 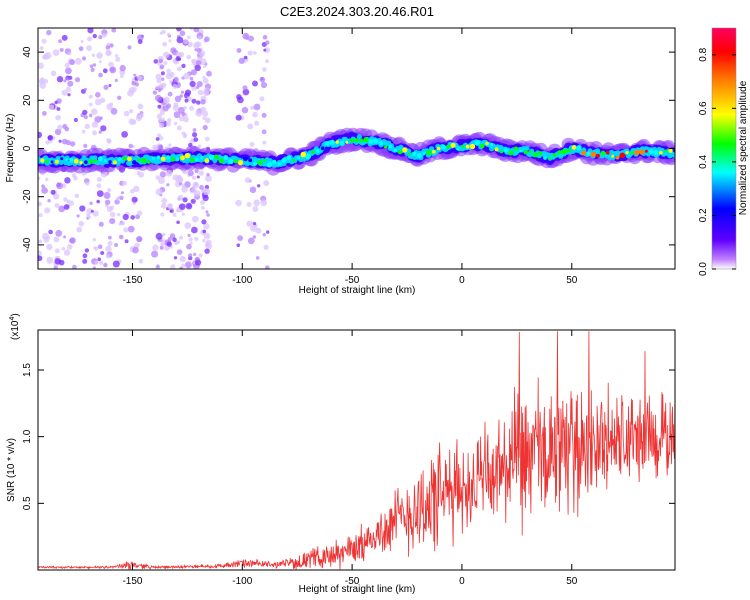 I want to click on snr-x-tick-label: -50, so click(x=352, y=581).